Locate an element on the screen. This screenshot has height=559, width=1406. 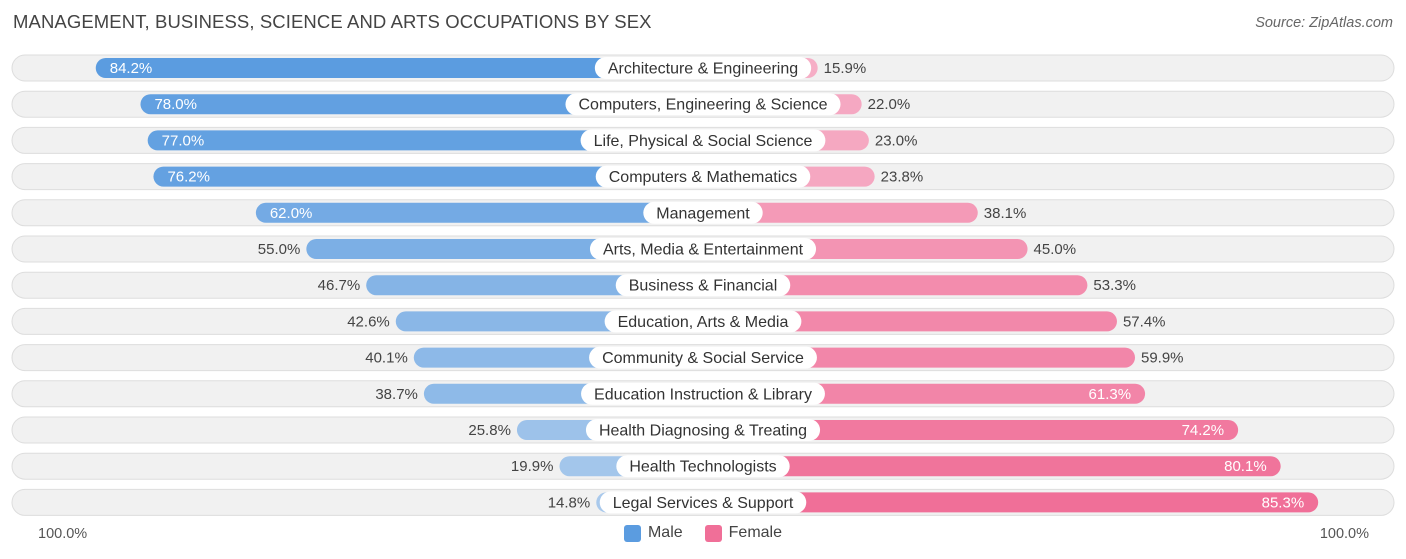
value-label-female: 23.0% is located at coordinates (896, 140).